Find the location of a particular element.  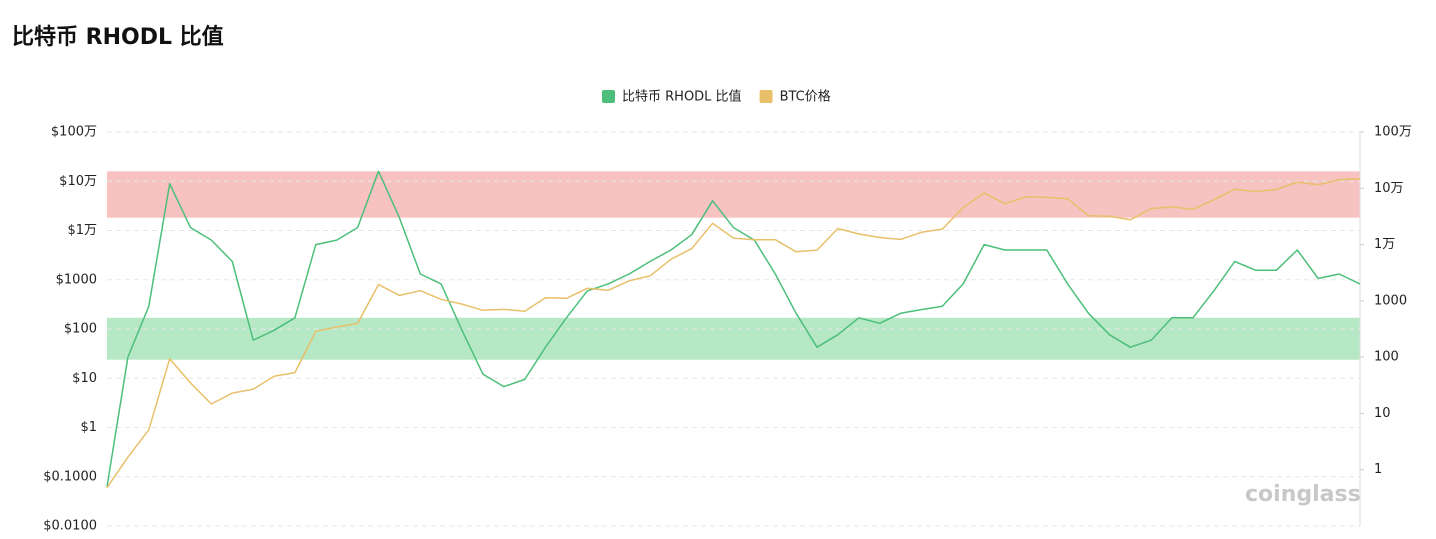

y2-tick-label: 100万 is located at coordinates (1393, 132).